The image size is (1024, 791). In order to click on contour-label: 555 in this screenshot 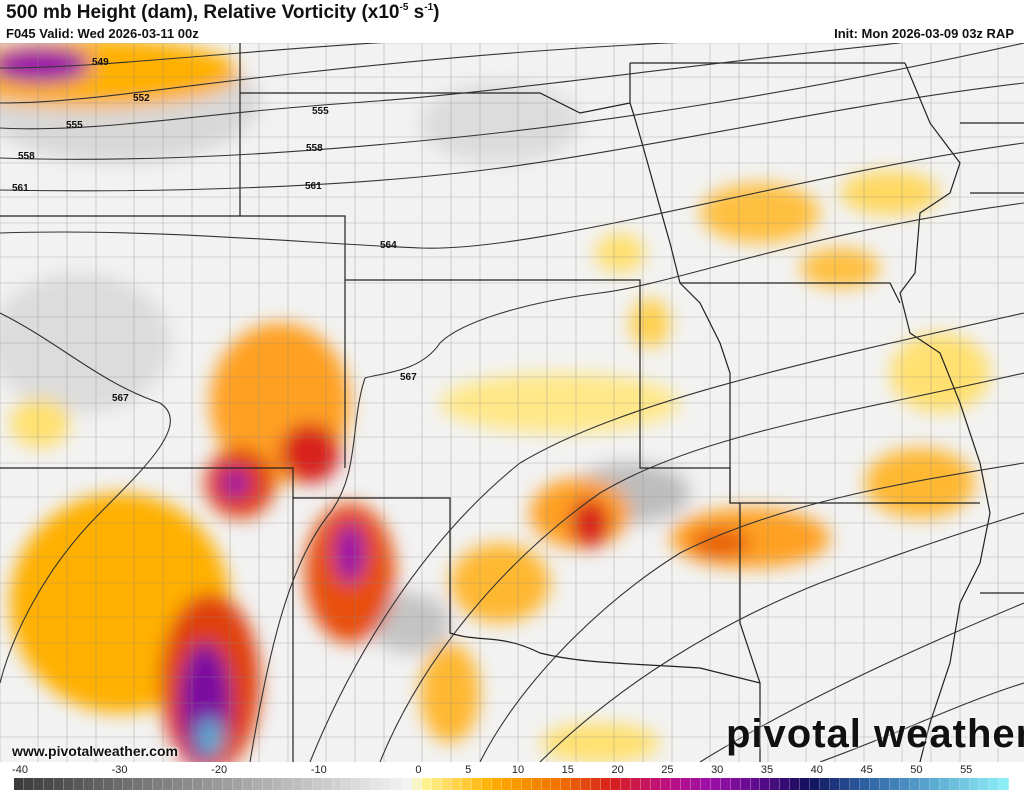, I will do `click(74, 125)`.